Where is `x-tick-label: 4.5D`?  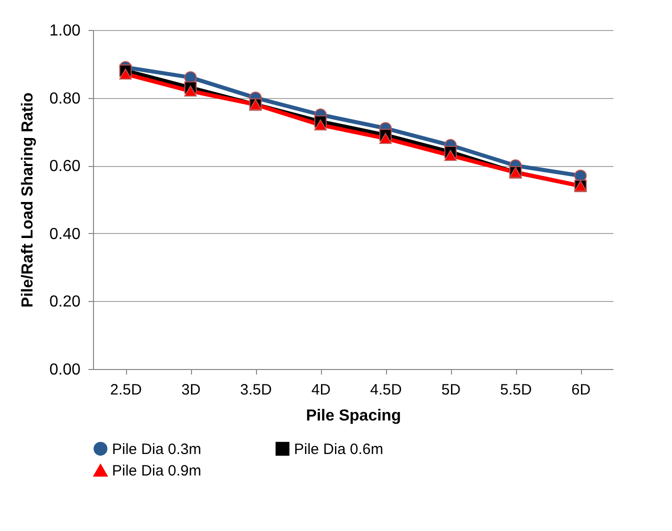 x-tick-label: 4.5D is located at coordinates (386, 390).